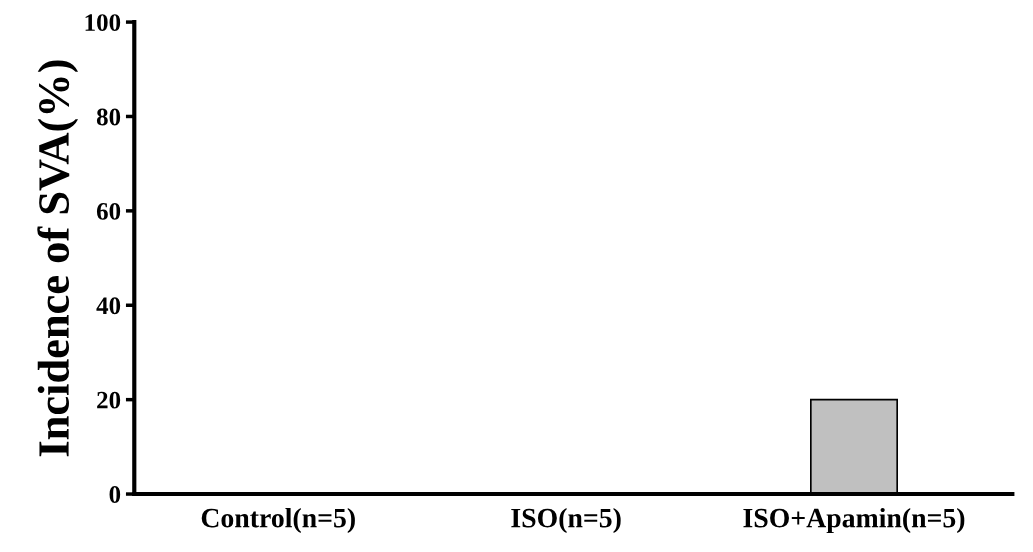 Image resolution: width=1033 pixels, height=552 pixels. Describe the element at coordinates (103, 22) in the screenshot. I see `y-tick-label: 100` at that location.